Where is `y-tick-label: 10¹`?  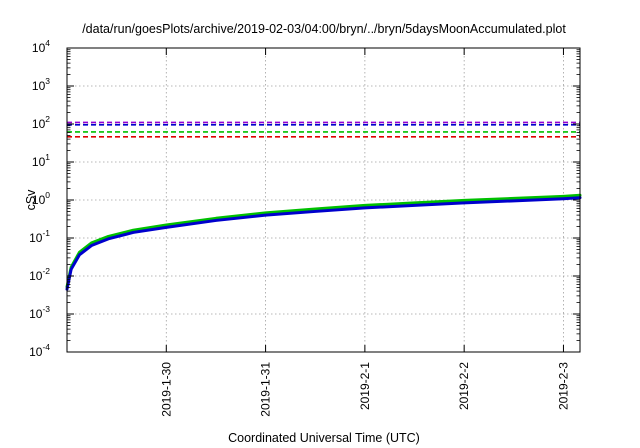 y-tick-label: 10¹ is located at coordinates (41, 160).